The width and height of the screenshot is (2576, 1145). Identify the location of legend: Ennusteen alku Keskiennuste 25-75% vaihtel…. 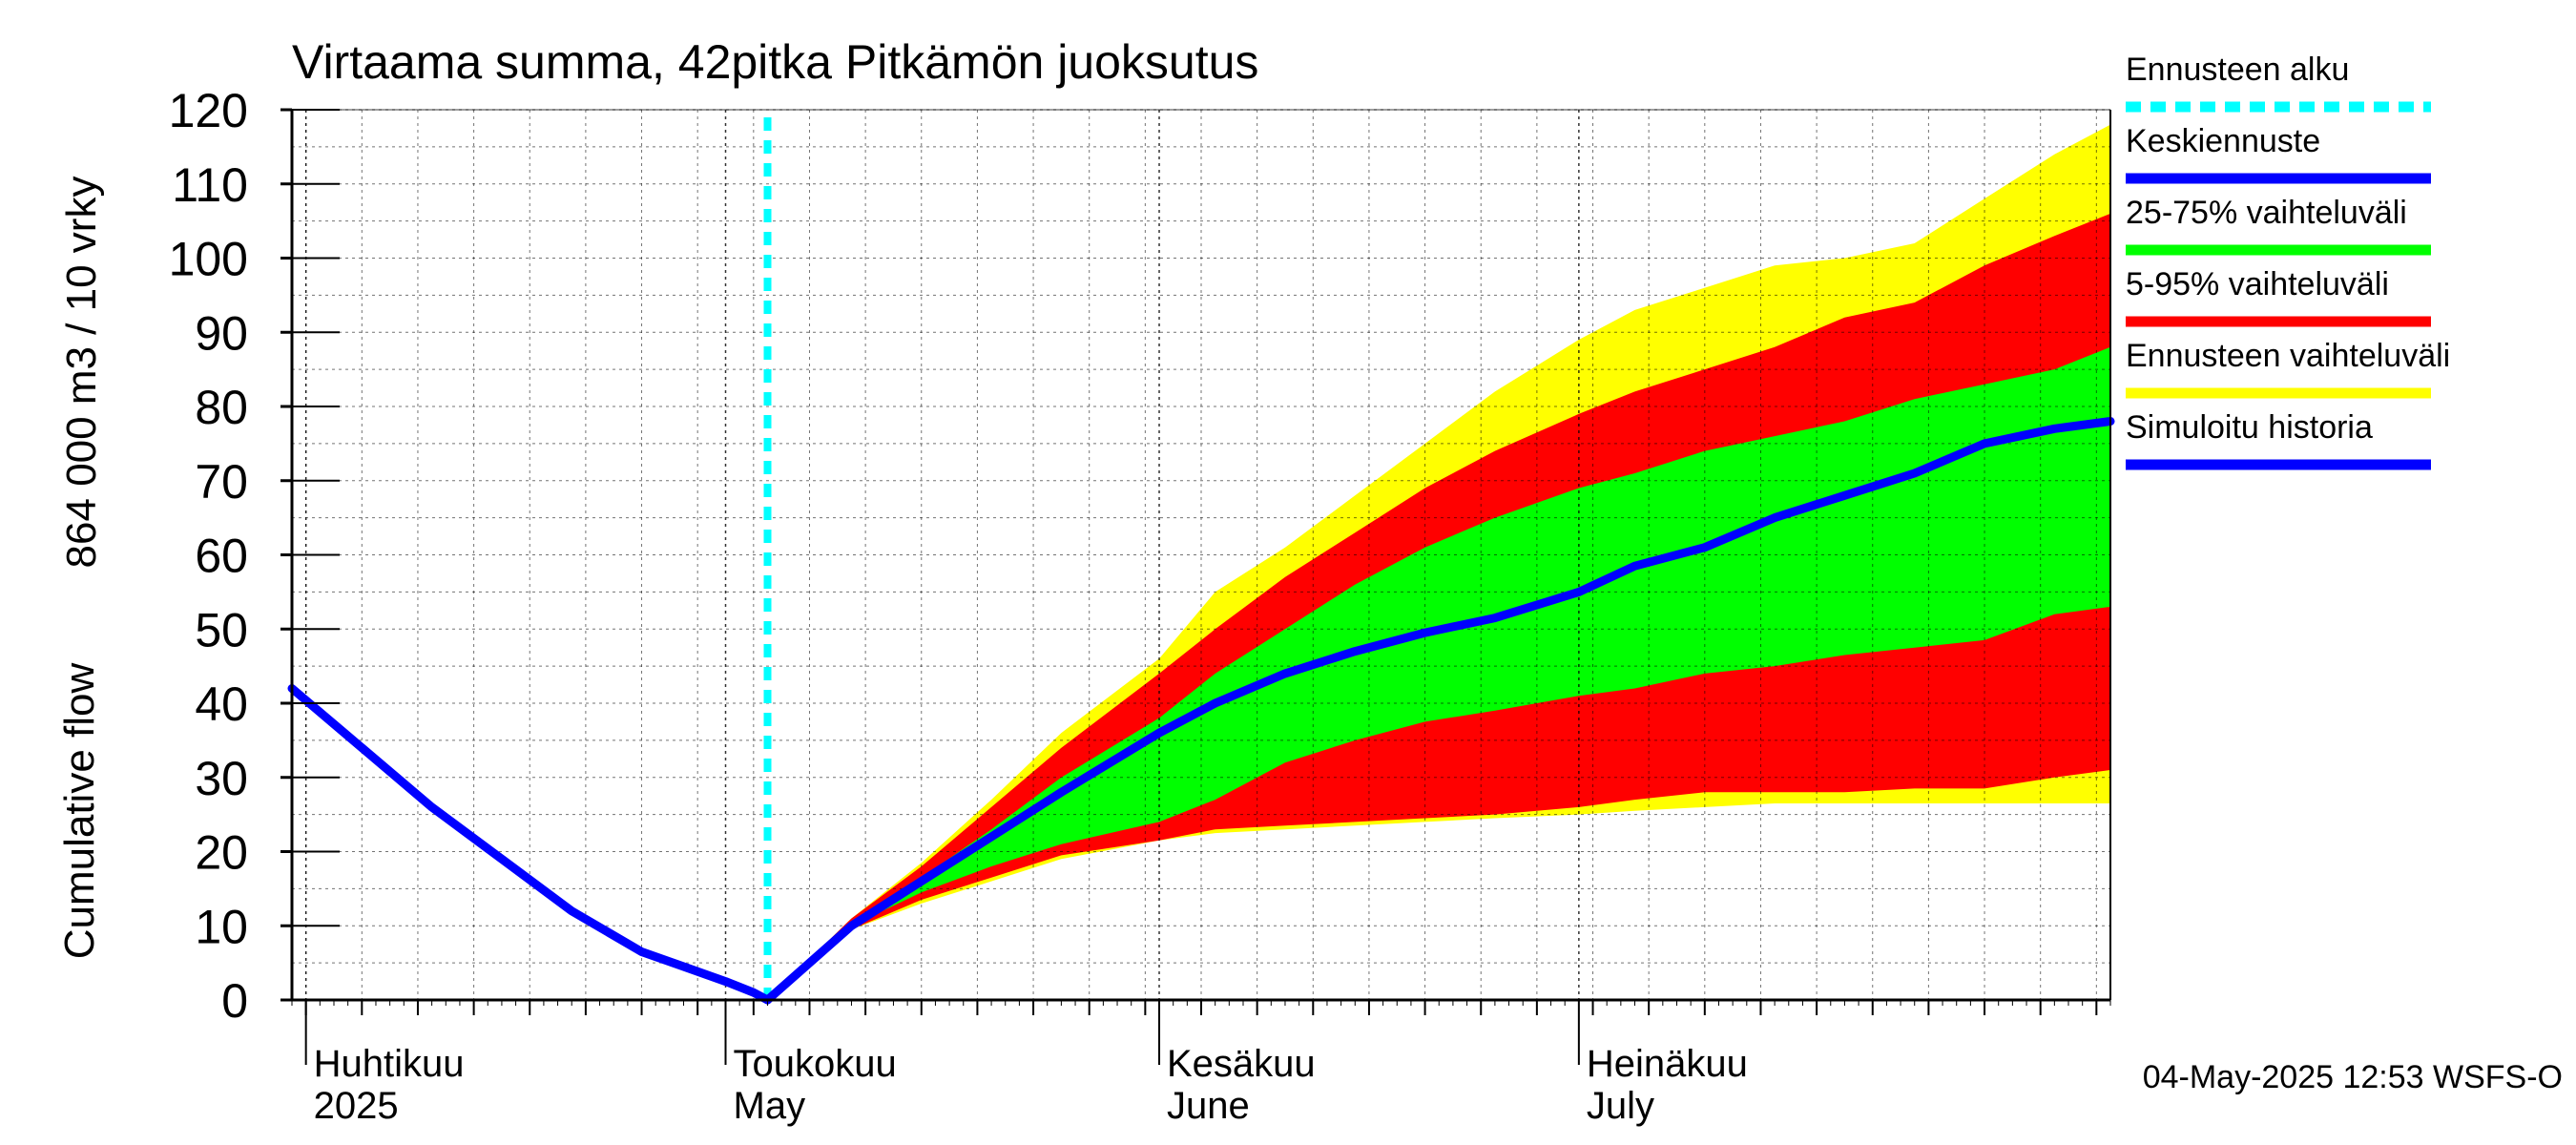
(2288, 261).